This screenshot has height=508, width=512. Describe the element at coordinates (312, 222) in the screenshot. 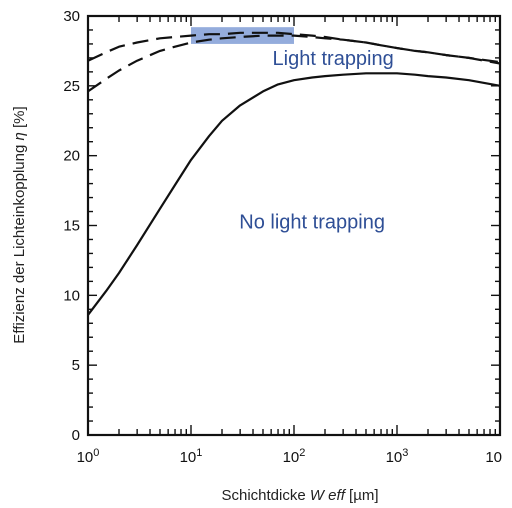

I see `annotation-label: No light trapping` at that location.